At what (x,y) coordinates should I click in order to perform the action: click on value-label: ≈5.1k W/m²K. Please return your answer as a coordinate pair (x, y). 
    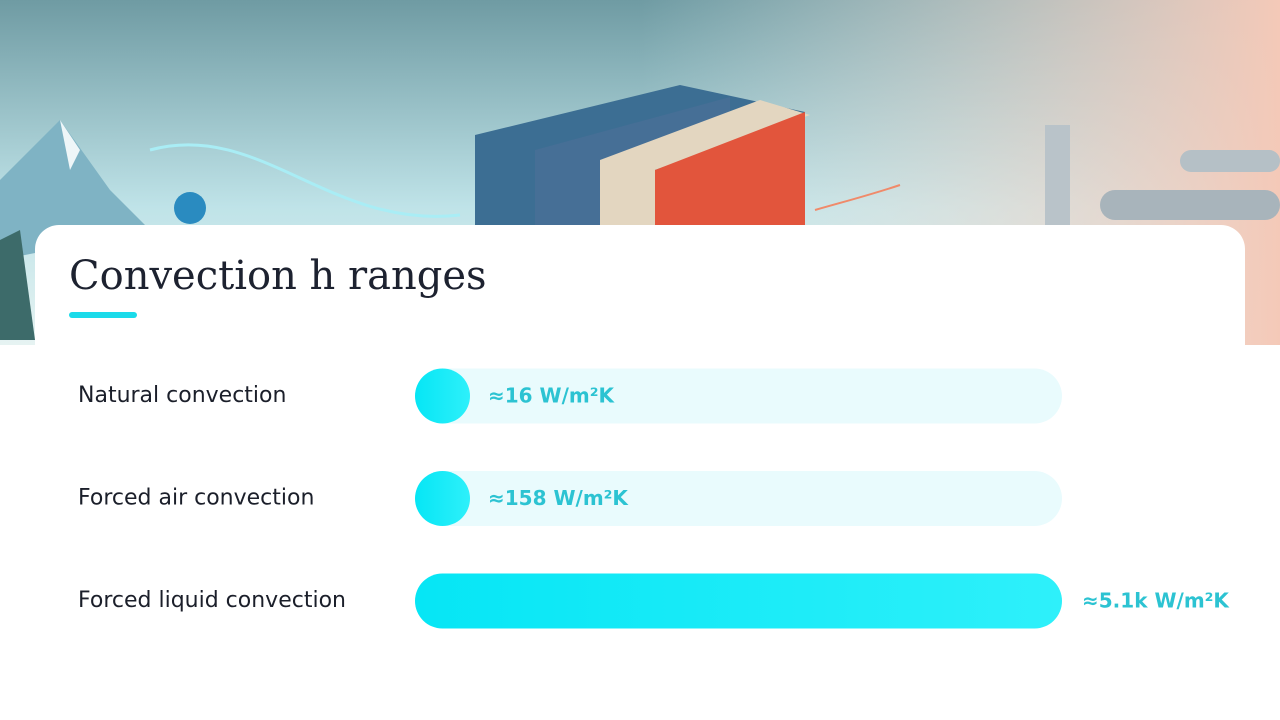
    Looking at the image, I should click on (1156, 601).